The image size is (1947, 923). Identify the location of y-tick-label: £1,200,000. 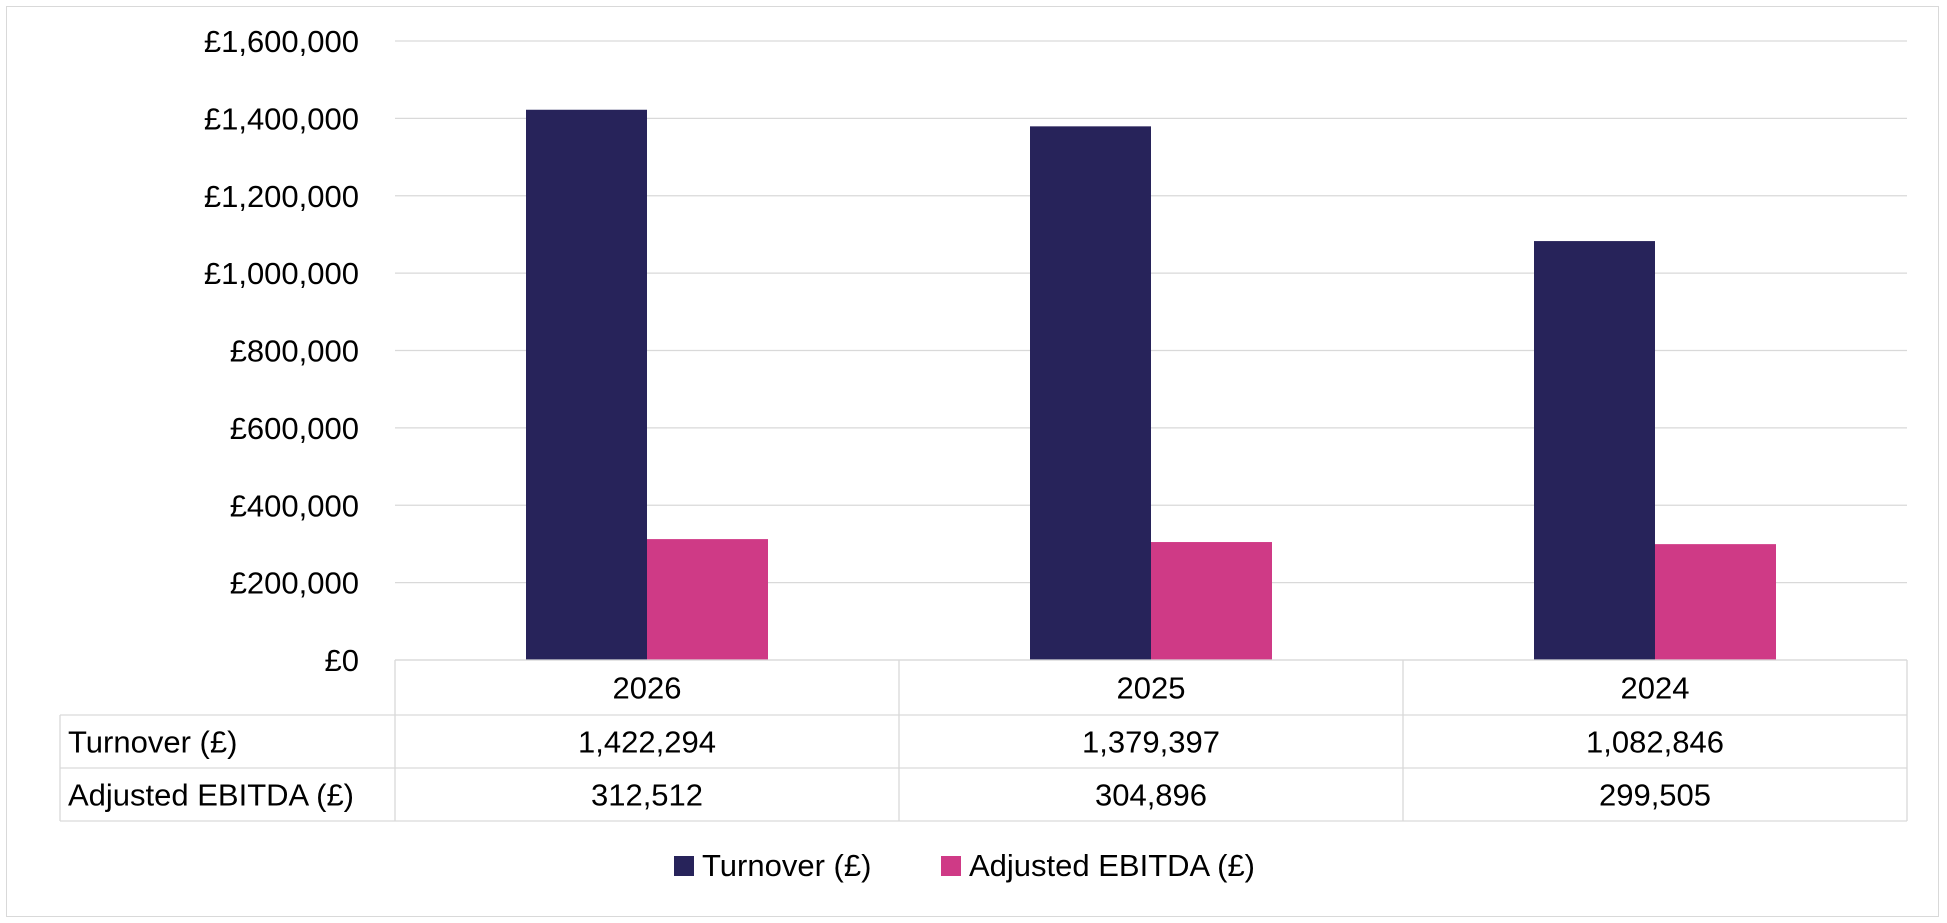
(281, 196).